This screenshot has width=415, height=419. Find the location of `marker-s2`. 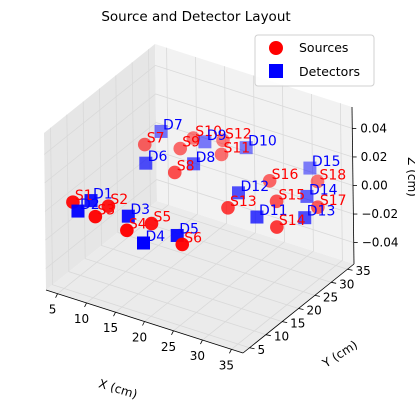

marker-s2 is located at coordinates (108, 206).